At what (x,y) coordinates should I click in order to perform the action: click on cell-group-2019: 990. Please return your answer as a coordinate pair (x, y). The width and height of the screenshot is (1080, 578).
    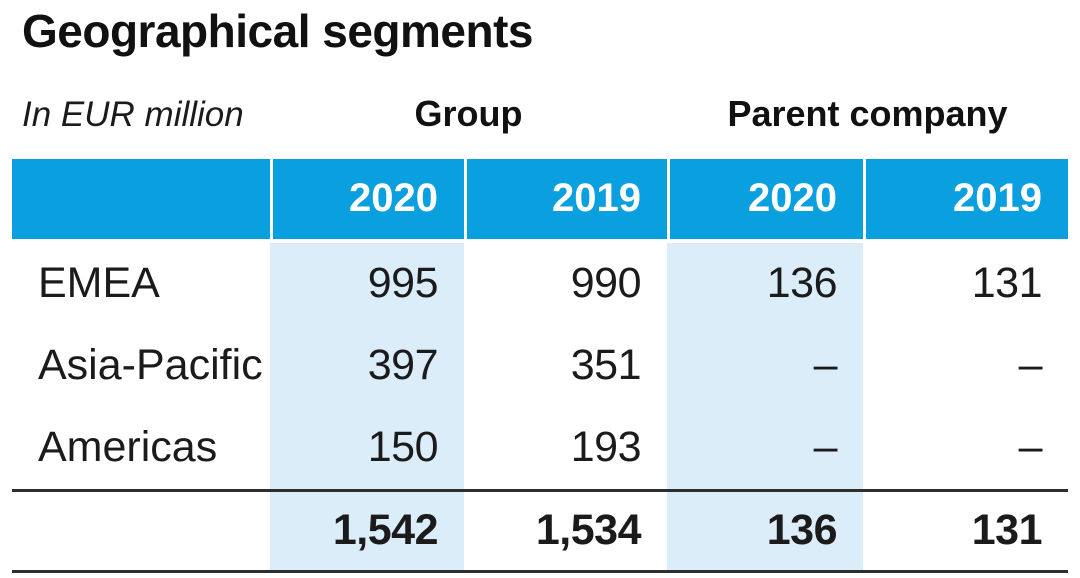
    Looking at the image, I should click on (606, 283).